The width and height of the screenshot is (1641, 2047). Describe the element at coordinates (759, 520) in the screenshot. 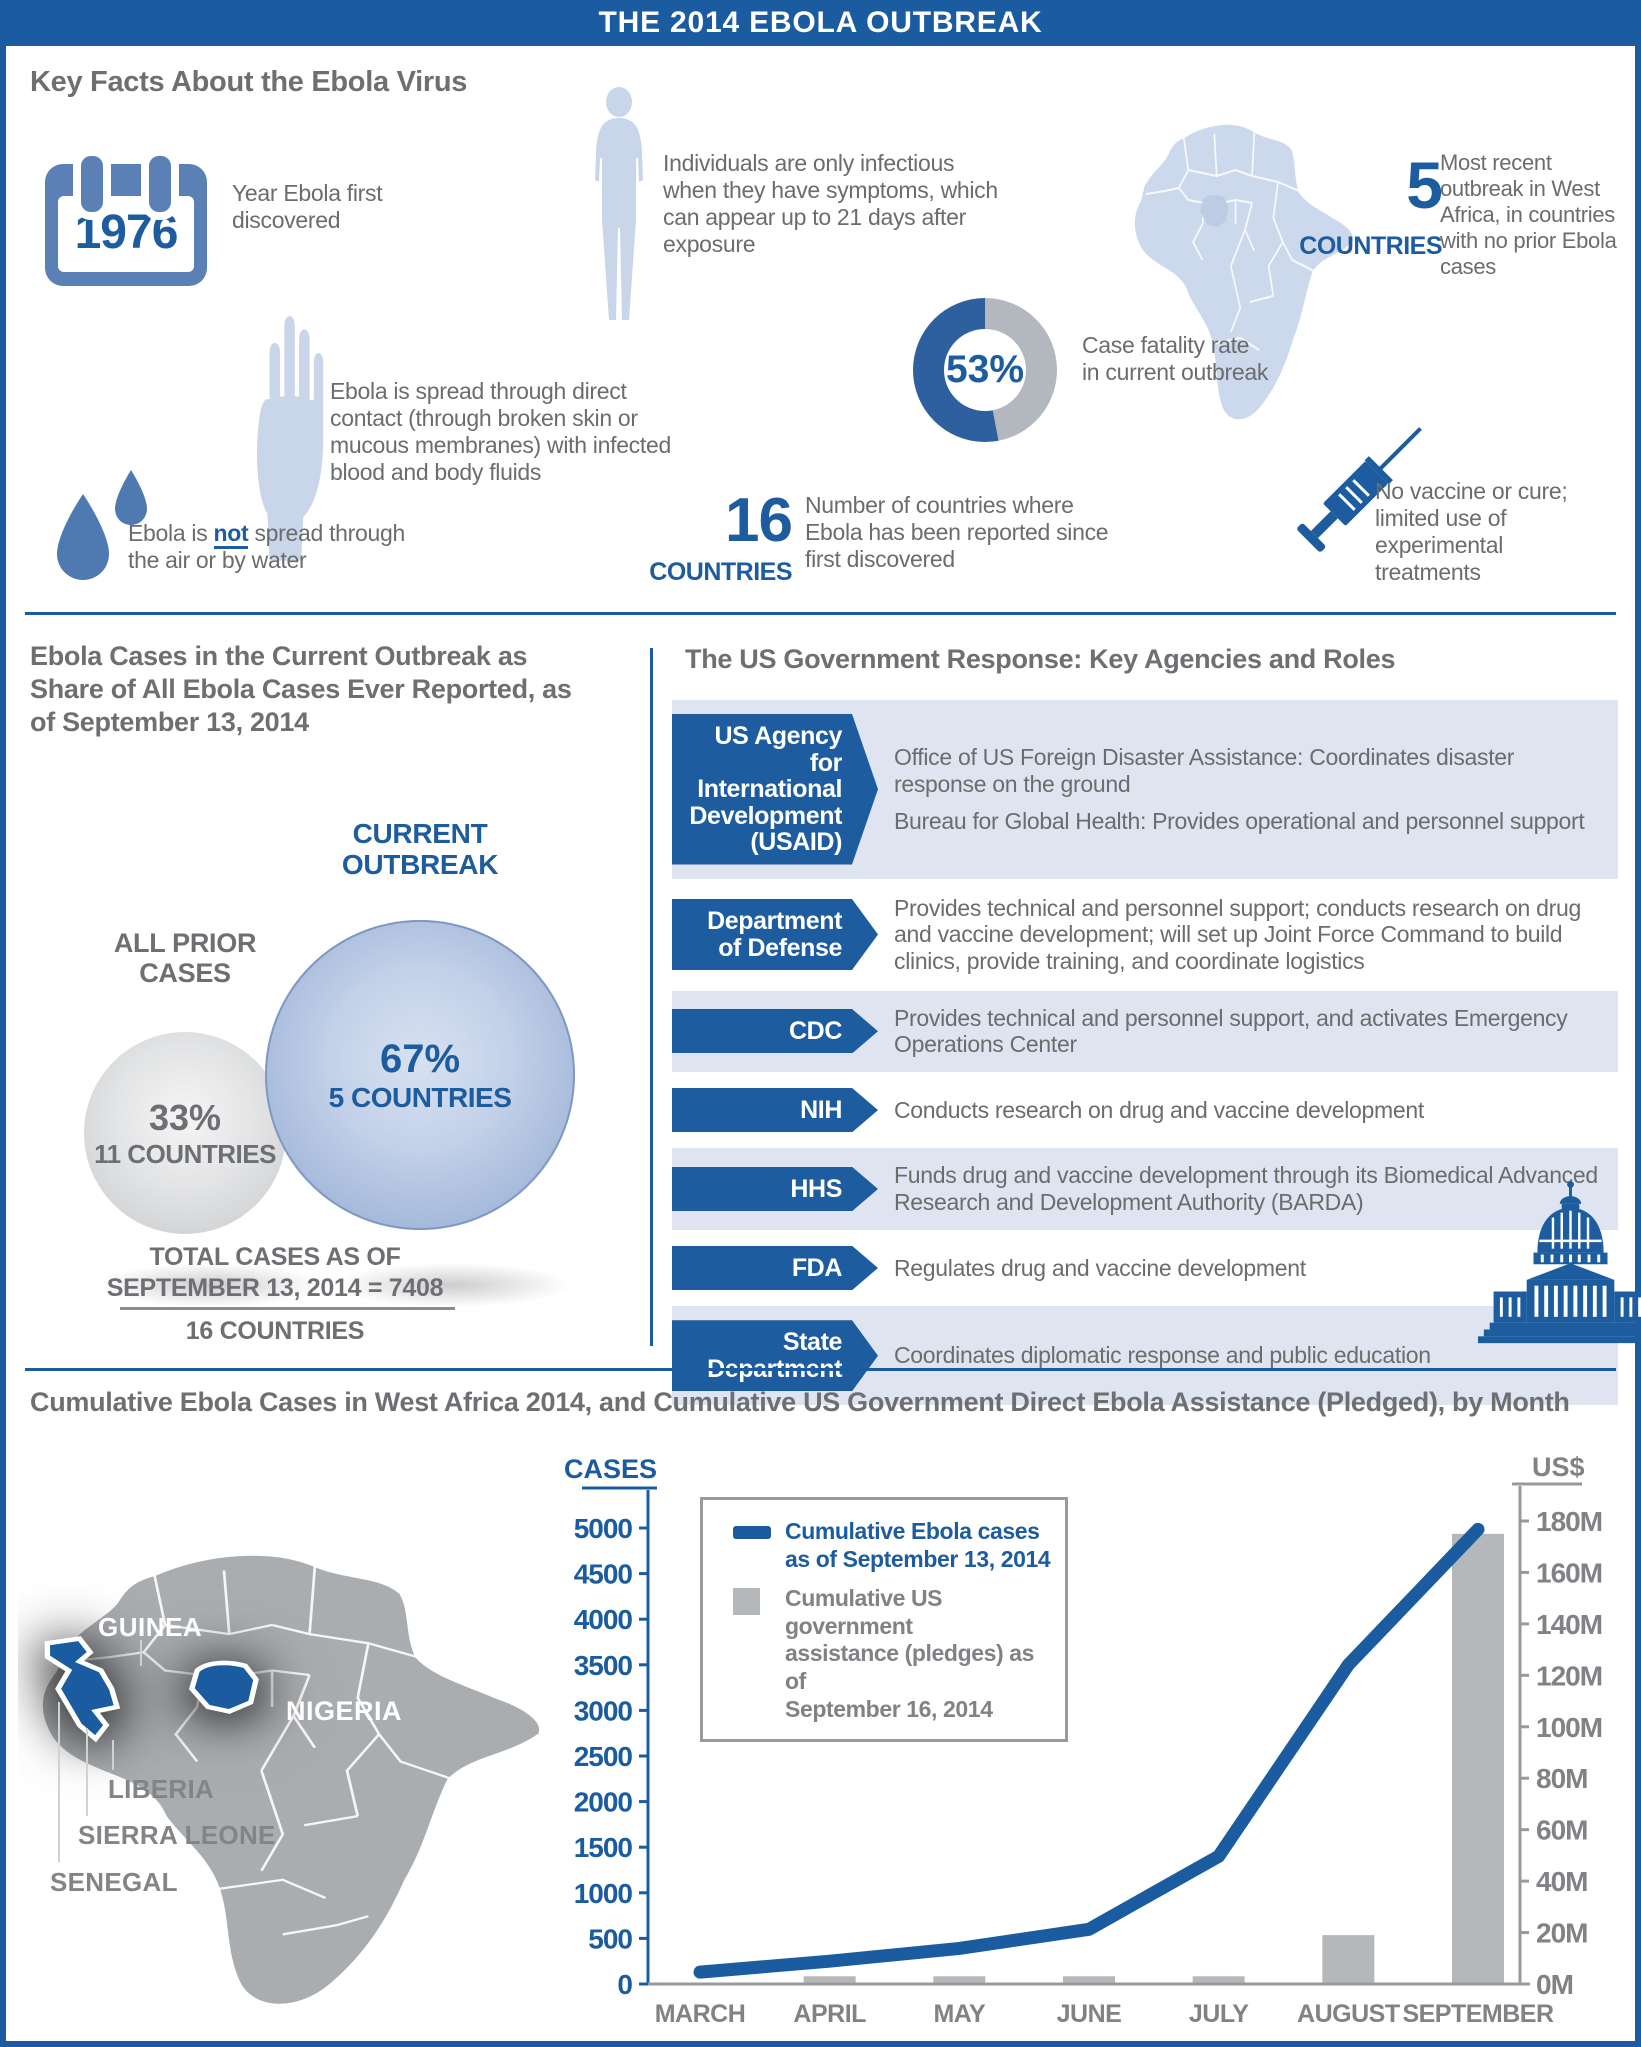

I see `countries-16-number: 16` at that location.